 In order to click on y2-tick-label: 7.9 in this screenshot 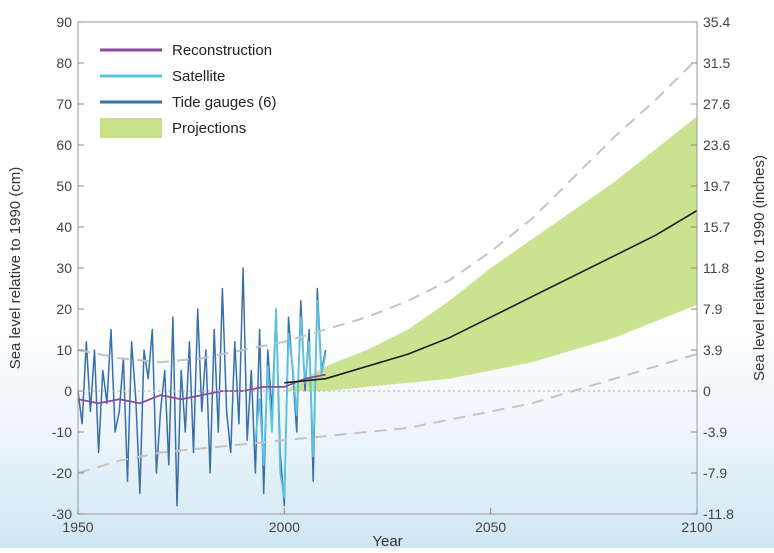, I will do `click(713, 309)`.